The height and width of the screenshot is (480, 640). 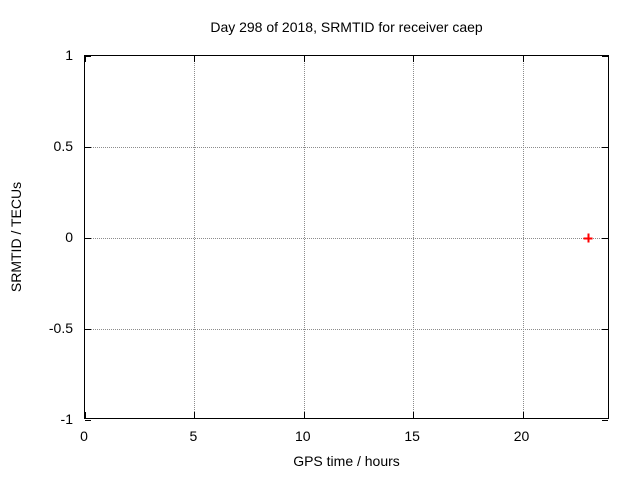 What do you see at coordinates (84, 436) in the screenshot?
I see `x-tick-label: 0` at bounding box center [84, 436].